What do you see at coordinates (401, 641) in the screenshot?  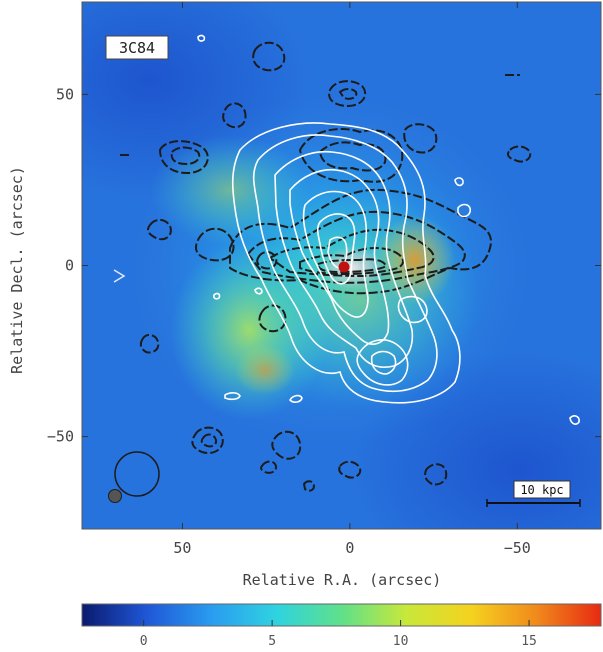 I see `colorbar-tick-label: 10` at bounding box center [401, 641].